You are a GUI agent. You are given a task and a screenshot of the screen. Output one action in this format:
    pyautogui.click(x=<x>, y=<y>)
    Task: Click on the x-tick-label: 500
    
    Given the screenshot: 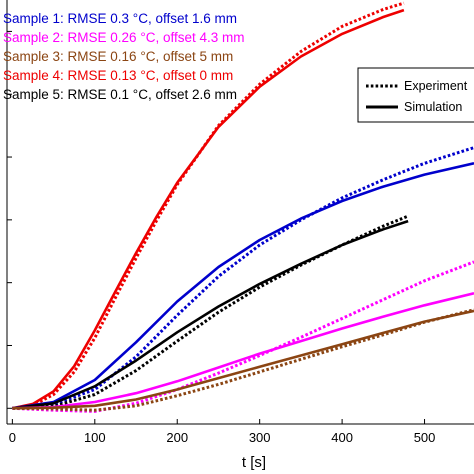 What is the action you would take?
    pyautogui.click(x=425, y=437)
    